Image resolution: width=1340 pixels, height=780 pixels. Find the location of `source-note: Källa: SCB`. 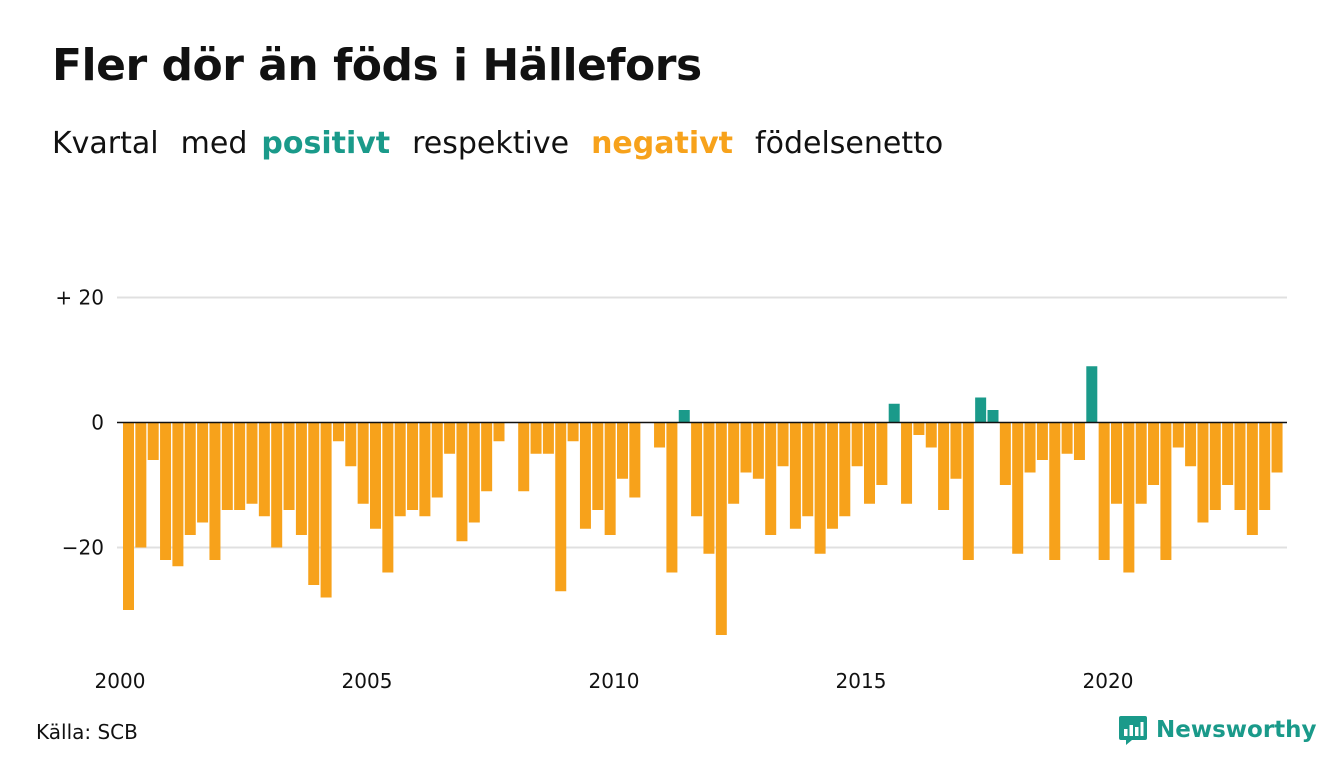

source-note: Källa: SCB is located at coordinates (87, 732).